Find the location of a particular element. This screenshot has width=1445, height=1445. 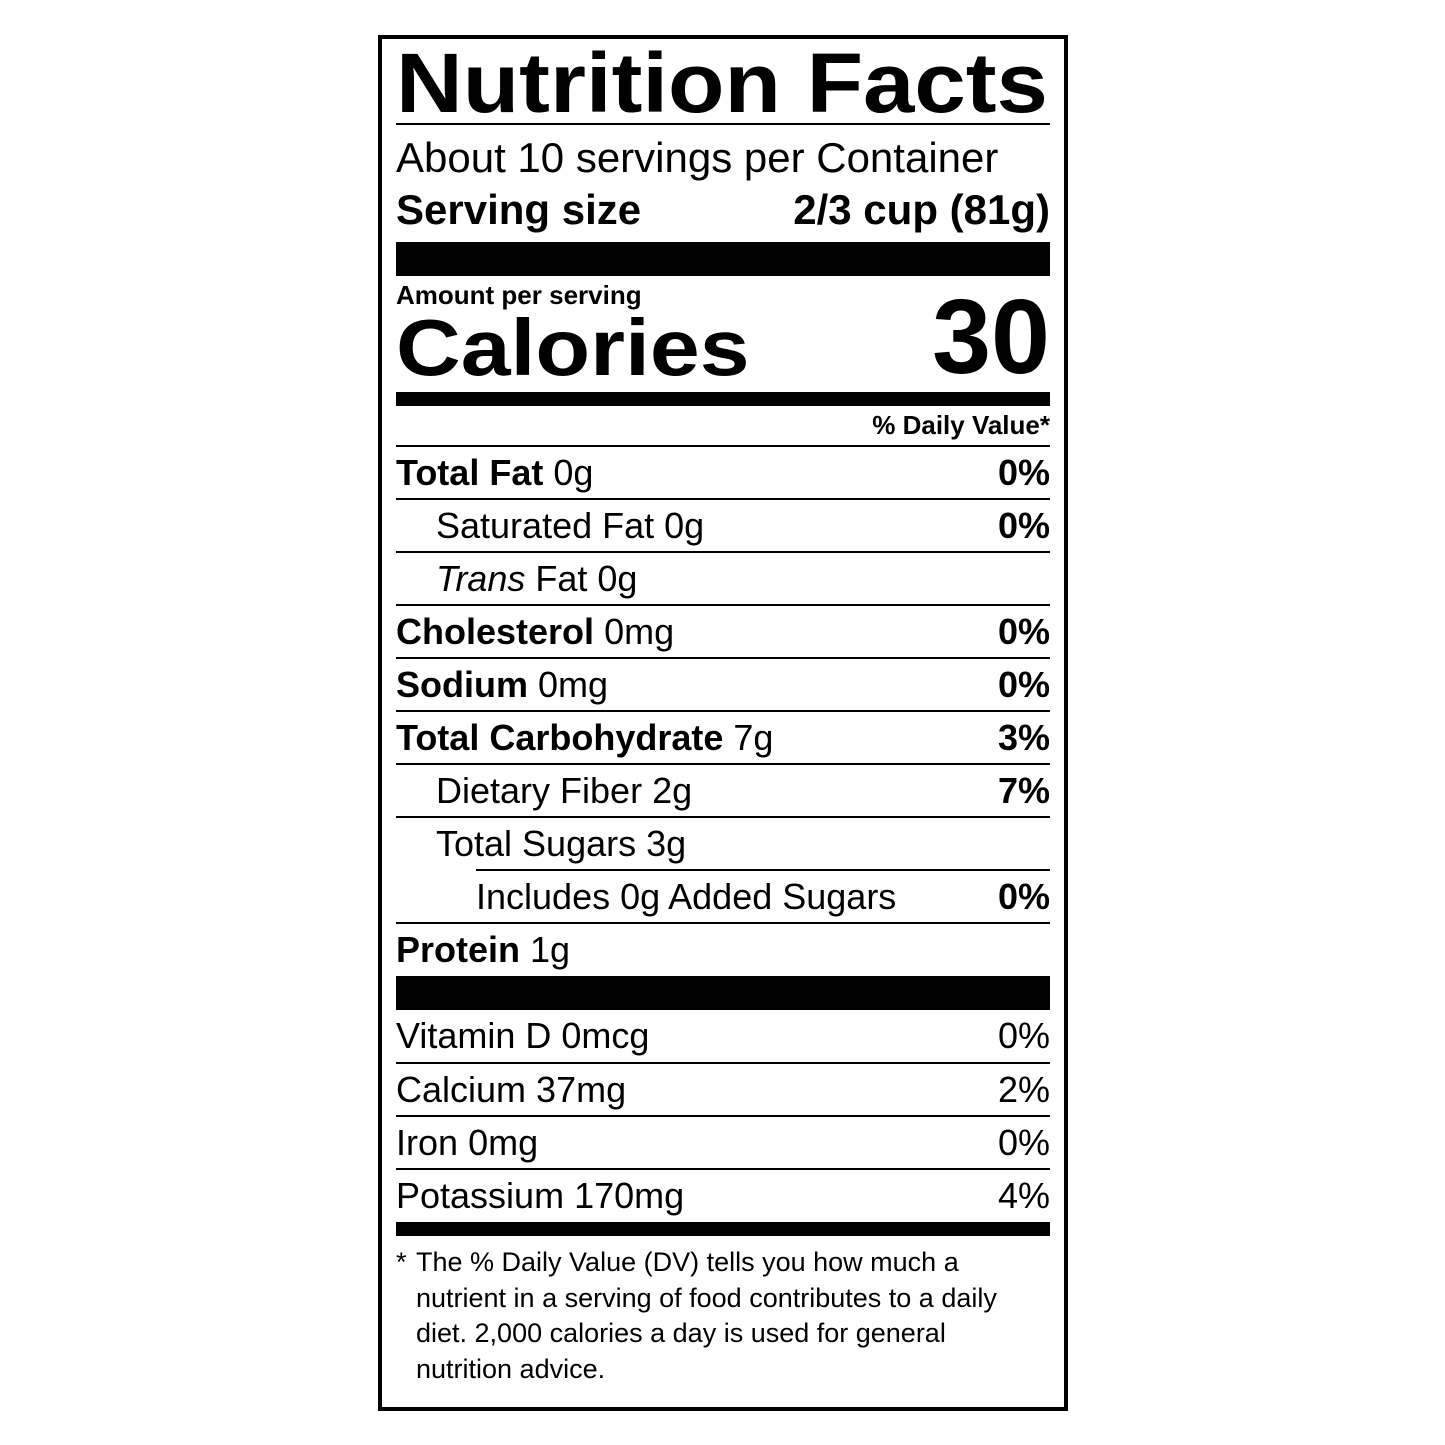

calories-label: Calories is located at coordinates (573, 347).